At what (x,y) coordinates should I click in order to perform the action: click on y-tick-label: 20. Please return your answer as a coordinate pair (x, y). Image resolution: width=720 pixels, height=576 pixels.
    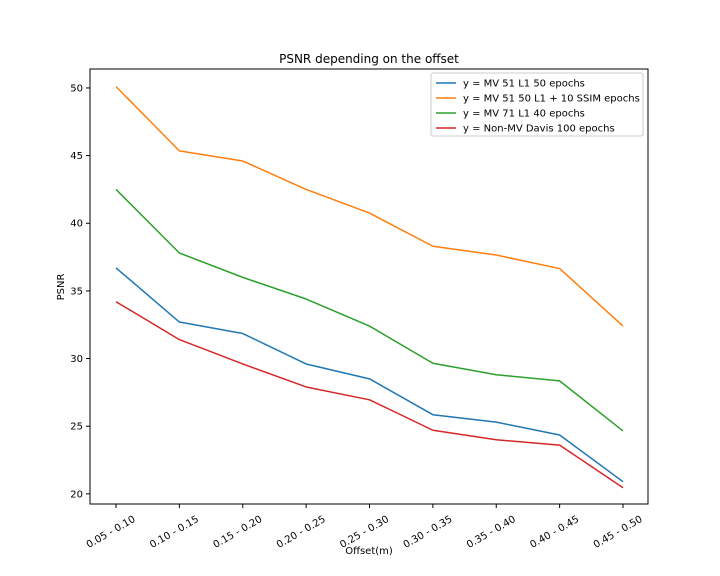
    Looking at the image, I should click on (76, 494).